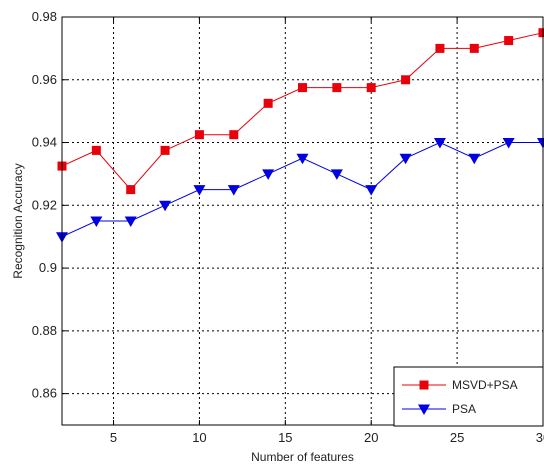 This screenshot has width=544, height=466. Describe the element at coordinates (485, 385) in the screenshot. I see `legend-label-msvd-psa: MSVD+PSA` at that location.